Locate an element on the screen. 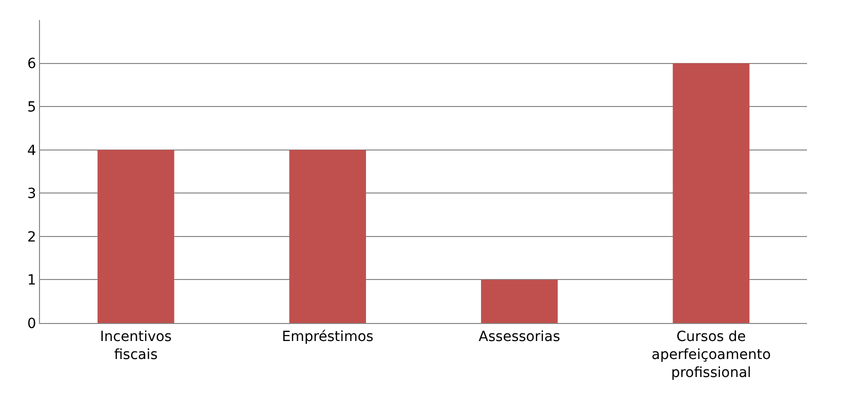  y-tick-label: 6 is located at coordinates (31, 64).